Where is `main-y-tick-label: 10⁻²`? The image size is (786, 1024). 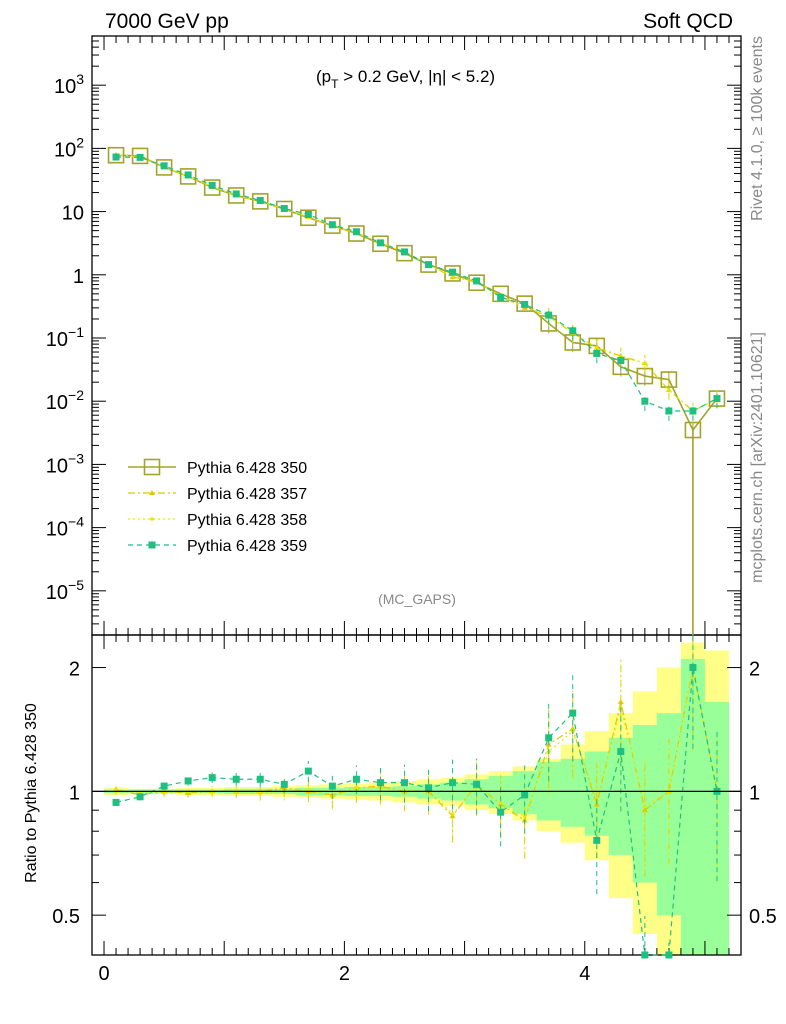 main-y-tick-label: 10⁻² is located at coordinates (65, 400).